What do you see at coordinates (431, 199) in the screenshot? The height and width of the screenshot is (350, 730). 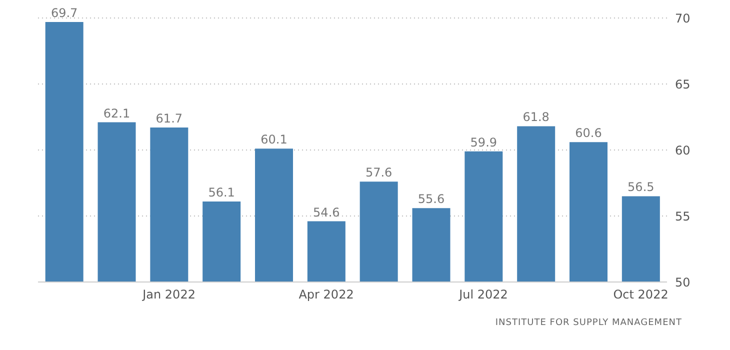 I see `data-label: 55.6` at bounding box center [431, 199].